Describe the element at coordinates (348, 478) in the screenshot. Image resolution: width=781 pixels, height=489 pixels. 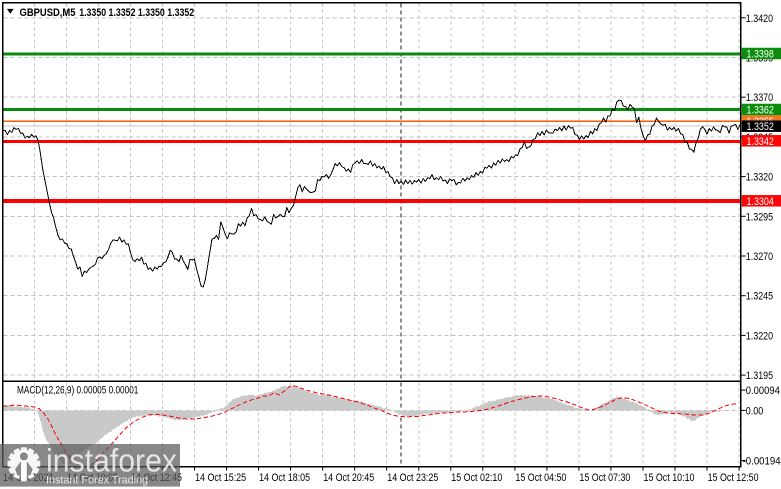
I see `svg-text: 14 Oct 20:45` at that location.